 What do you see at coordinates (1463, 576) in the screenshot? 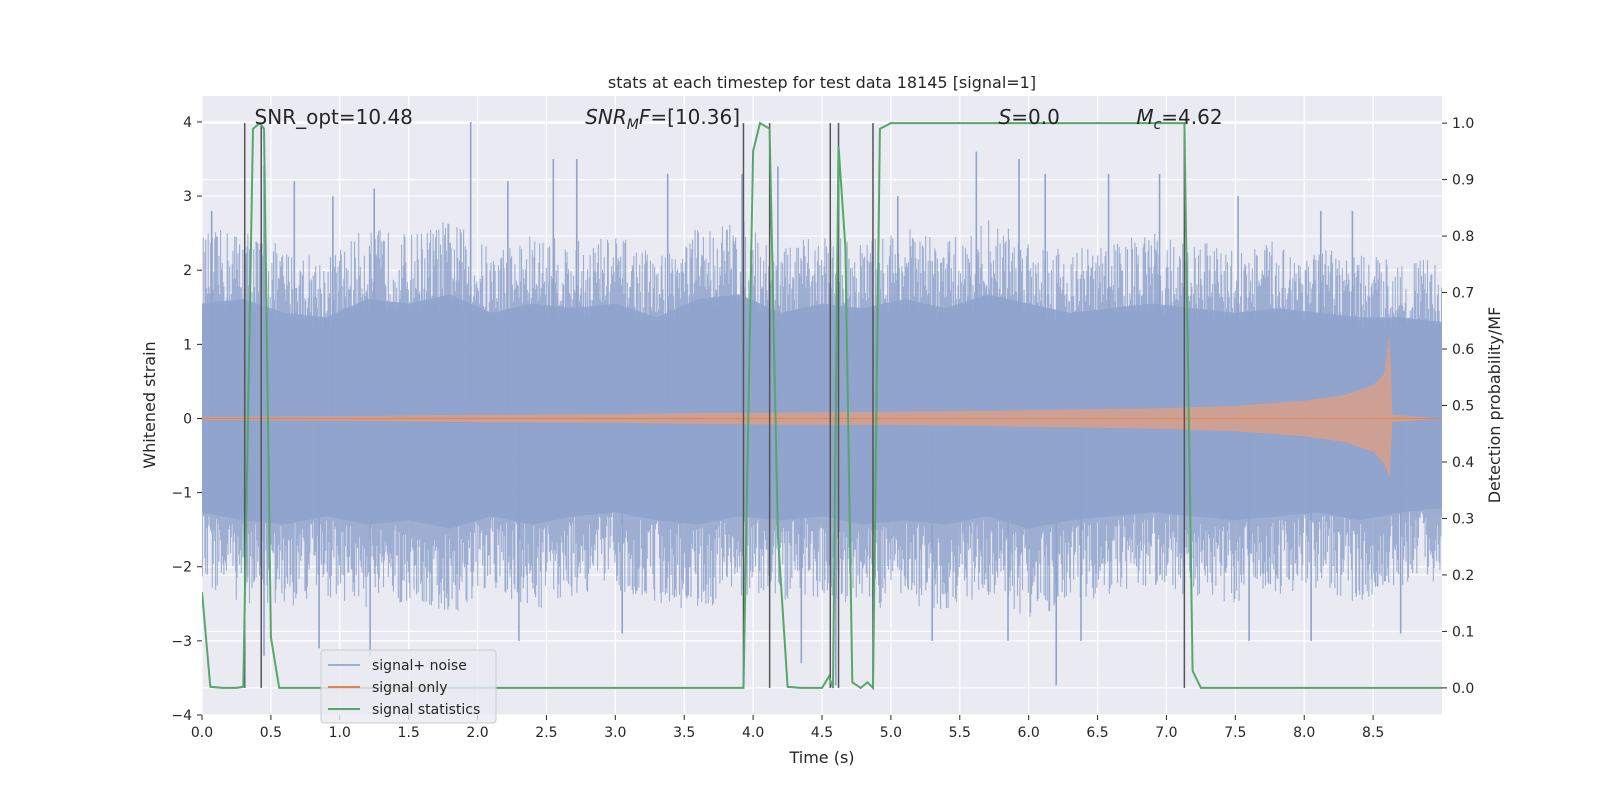
I see `right-tick-label: 0.2` at bounding box center [1463, 576].